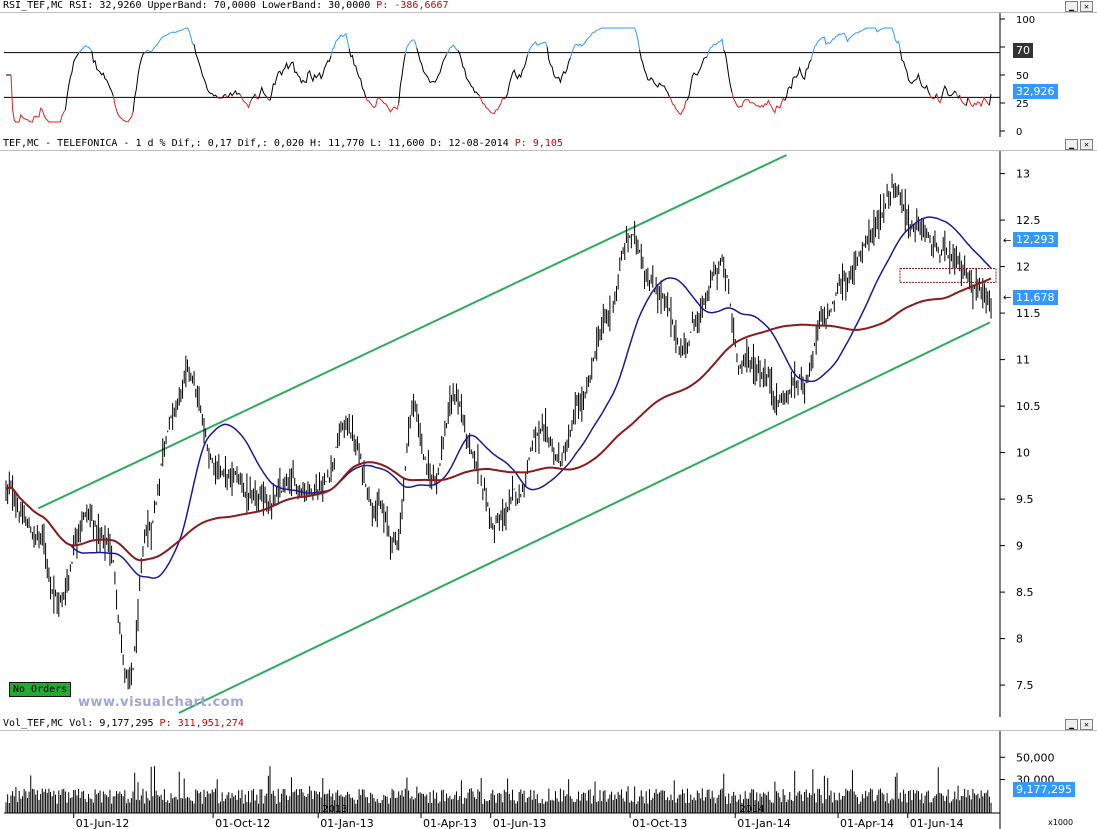 Image resolution: width=1097 pixels, height=829 pixels. Describe the element at coordinates (1028, 313) in the screenshot. I see `price-y-tick-label: 11.5` at that location.